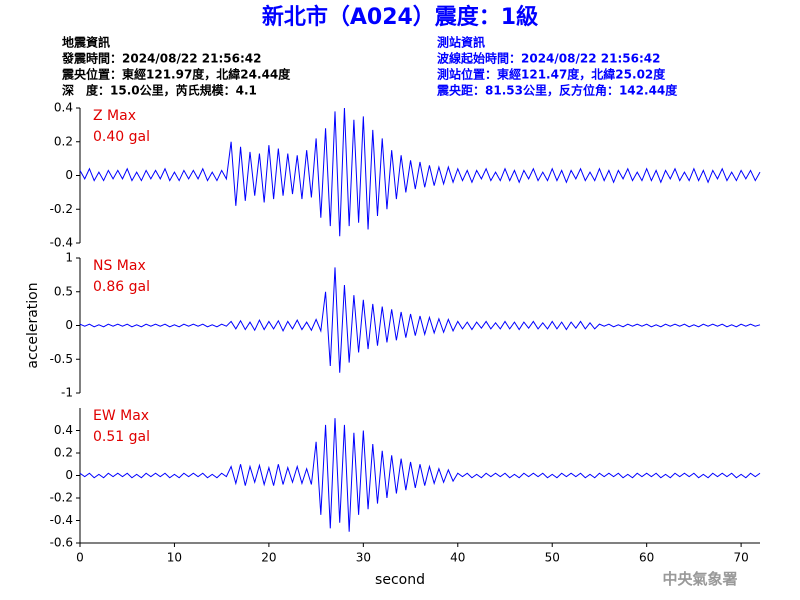 This screenshot has height=600, width=800. Describe the element at coordinates (552, 558) in the screenshot. I see `x-tick-label: 50` at that location.